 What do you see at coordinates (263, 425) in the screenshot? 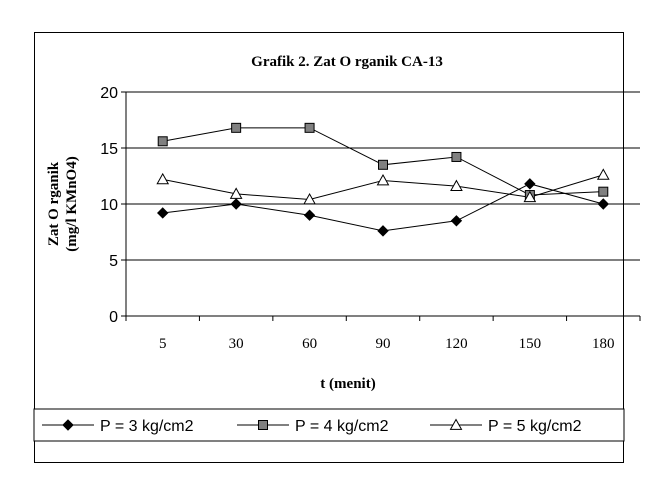
I see `legend-marker-square` at bounding box center [263, 425].